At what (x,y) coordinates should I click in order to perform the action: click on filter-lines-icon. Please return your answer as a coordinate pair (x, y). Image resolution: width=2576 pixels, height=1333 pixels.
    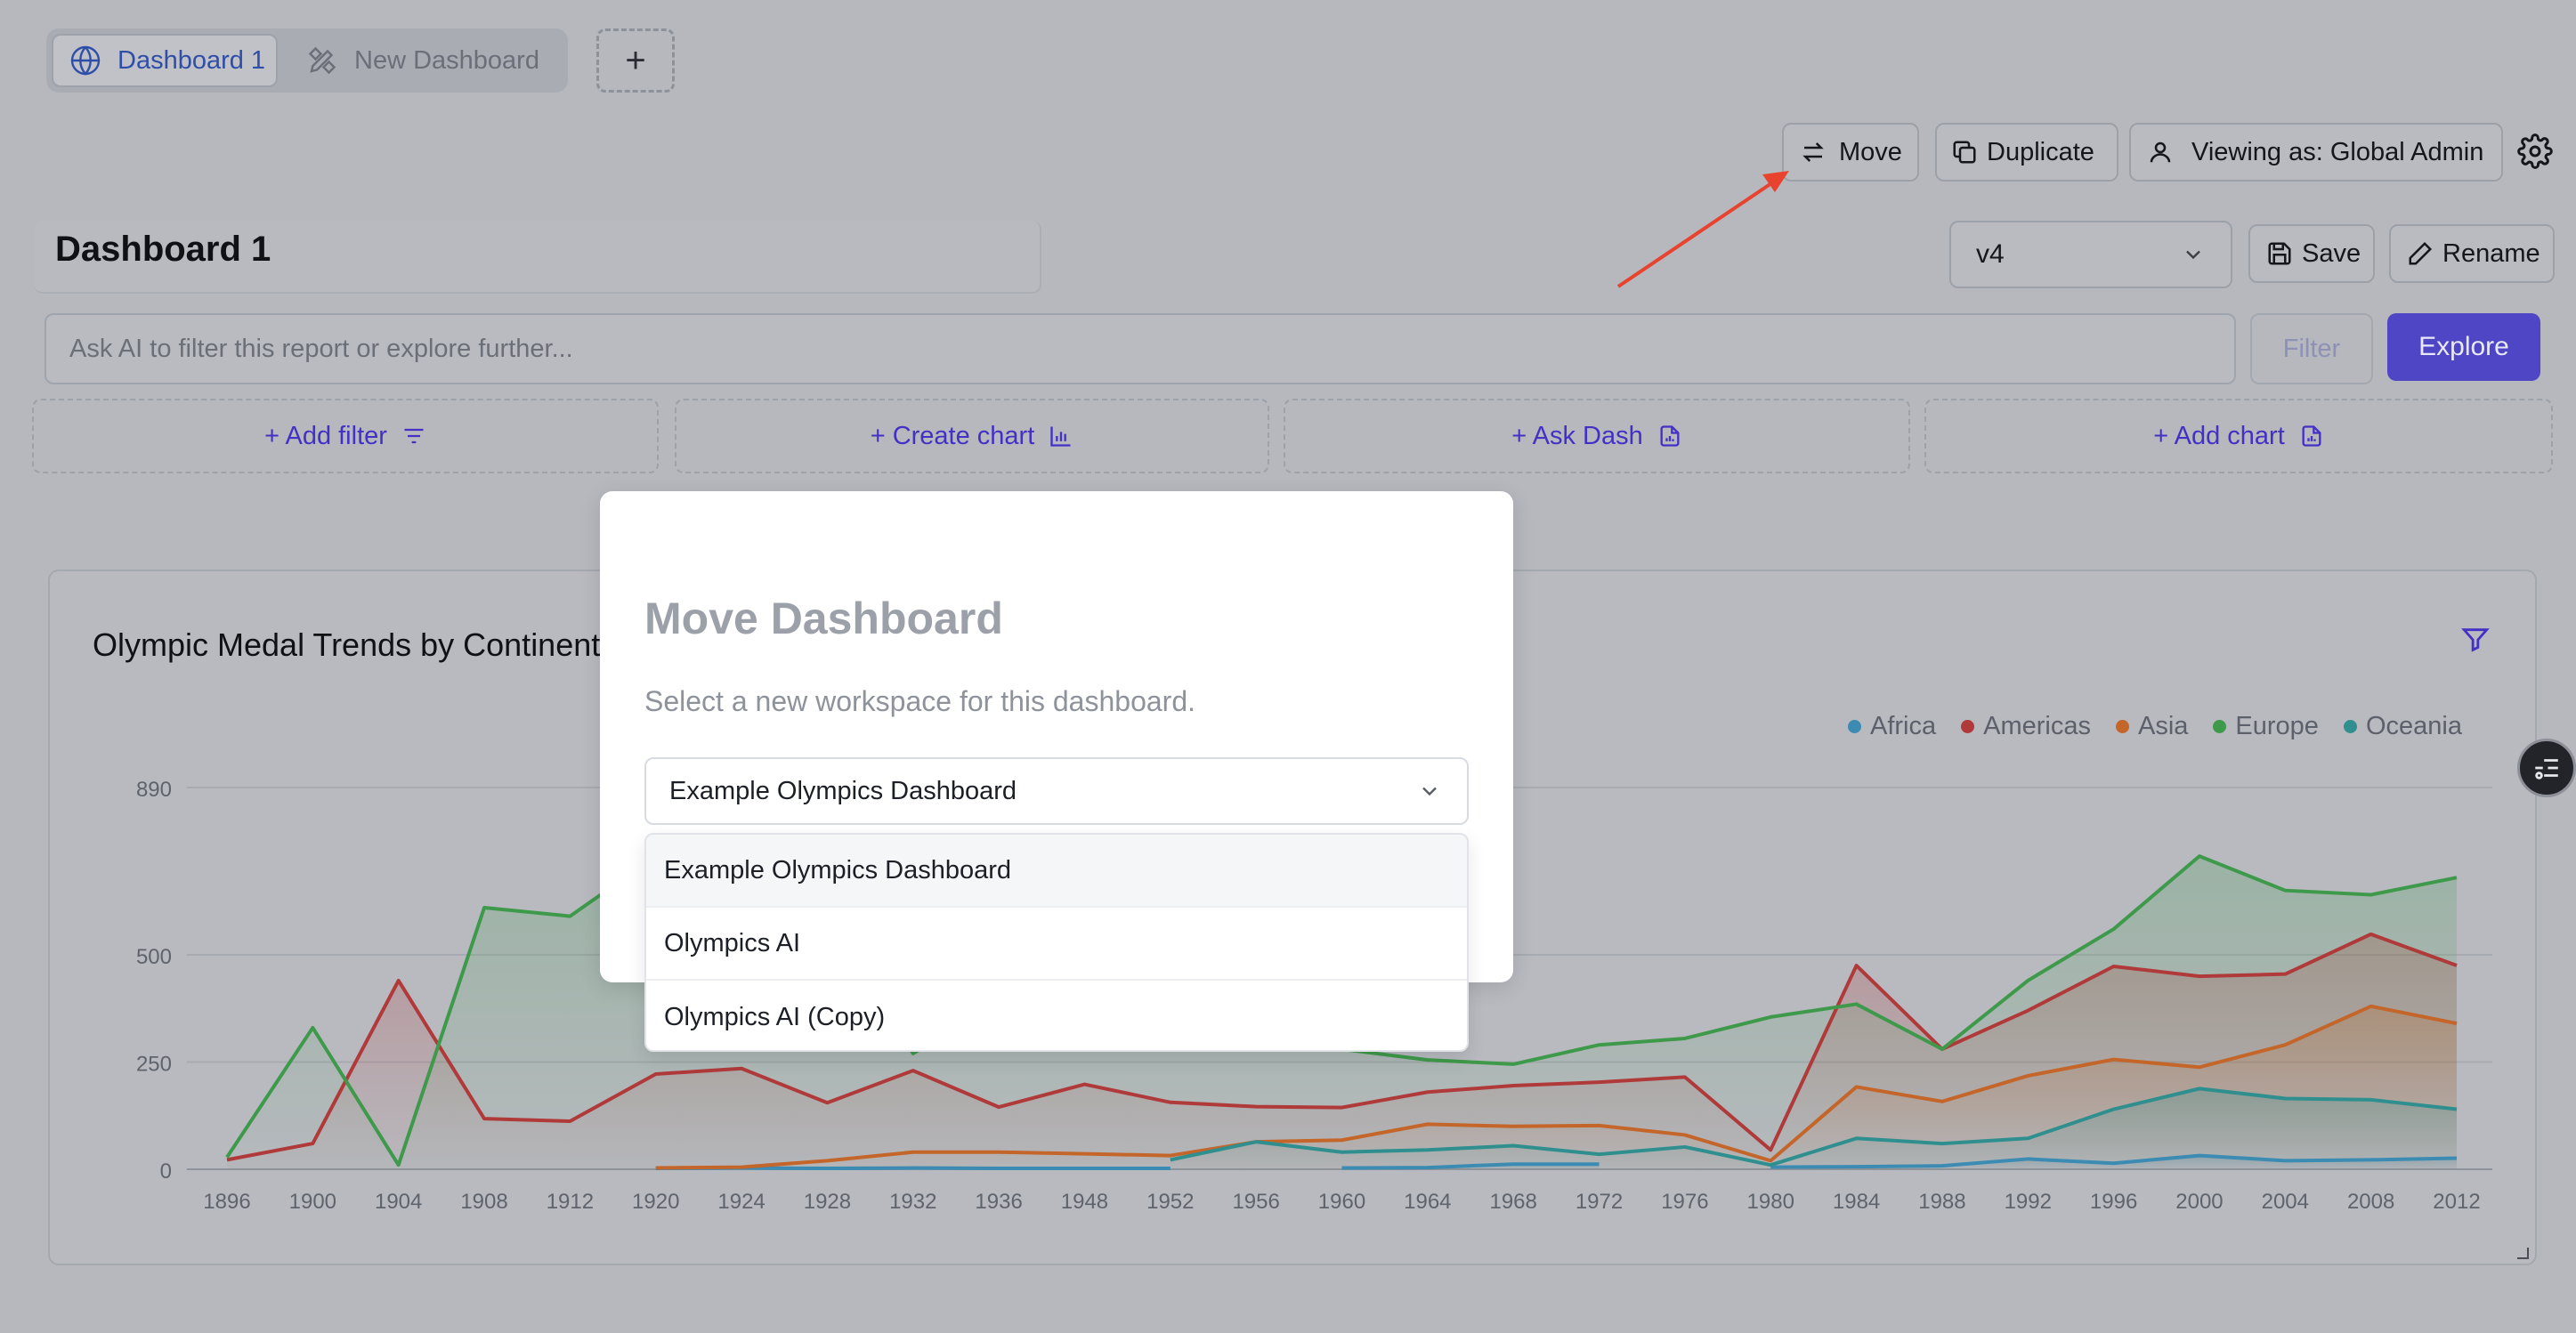
    Looking at the image, I should click on (413, 436).